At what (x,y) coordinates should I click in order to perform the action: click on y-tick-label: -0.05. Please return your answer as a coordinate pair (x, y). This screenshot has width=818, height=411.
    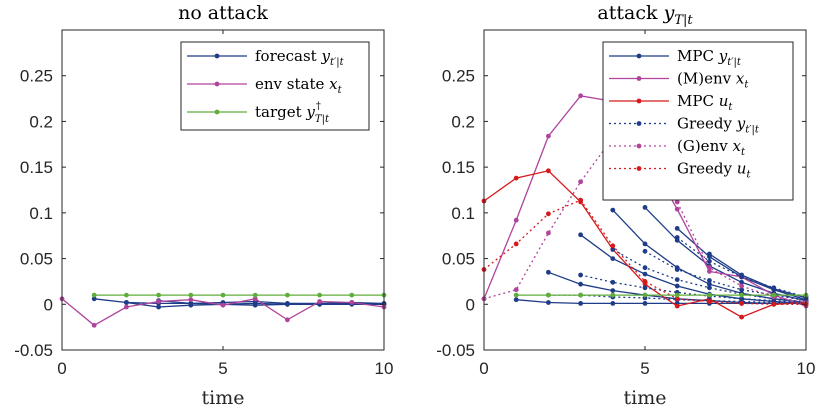
    Looking at the image, I should click on (33, 350).